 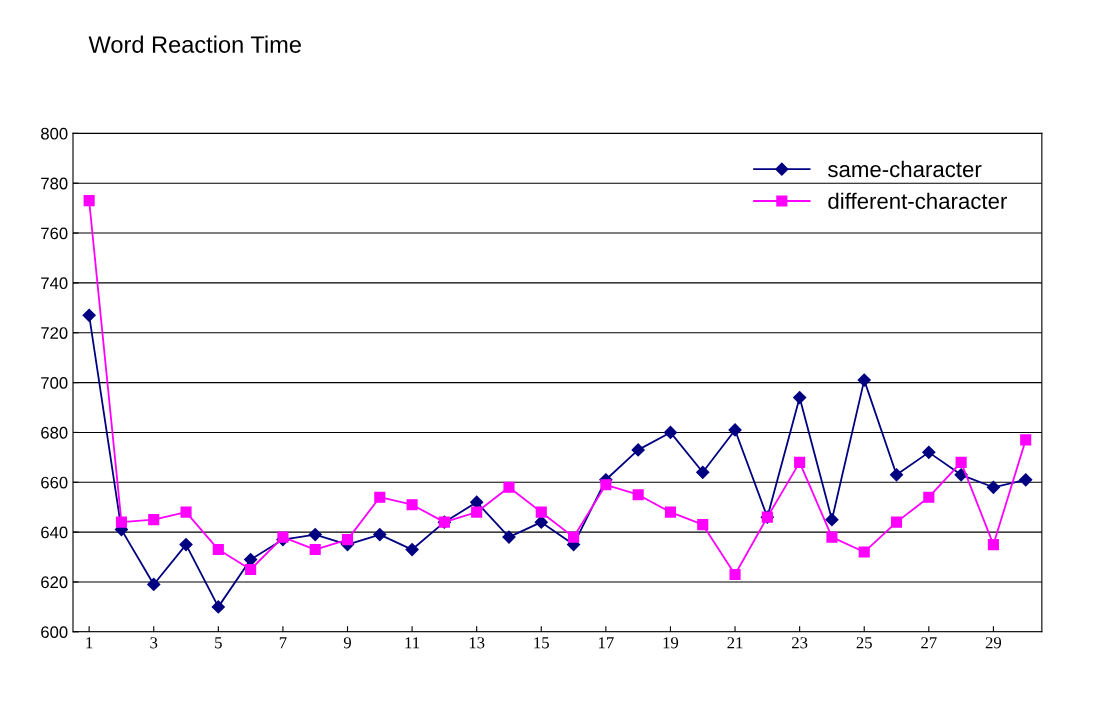 I want to click on x-tick-label: 21, so click(x=735, y=643).